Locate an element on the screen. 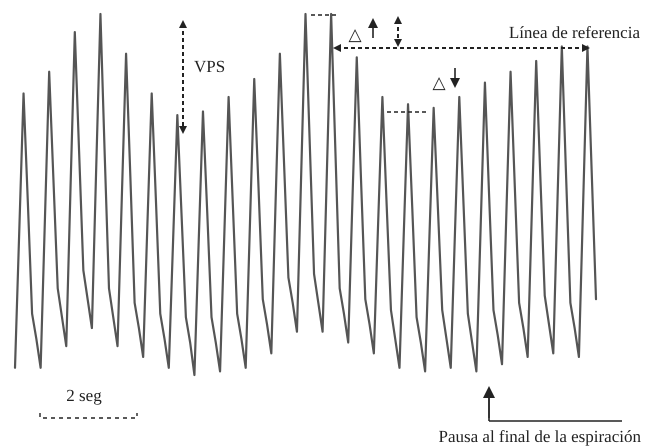 Image resolution: width=654 pixels, height=447 pixels. text: Pausa al final de la espiración is located at coordinates (540, 436).